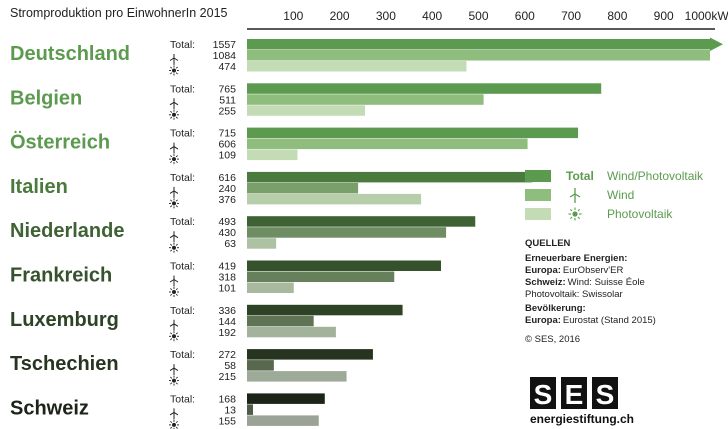 Image resolution: width=728 pixels, height=429 pixels. I want to click on logo-letter-1: S, so click(543, 394).